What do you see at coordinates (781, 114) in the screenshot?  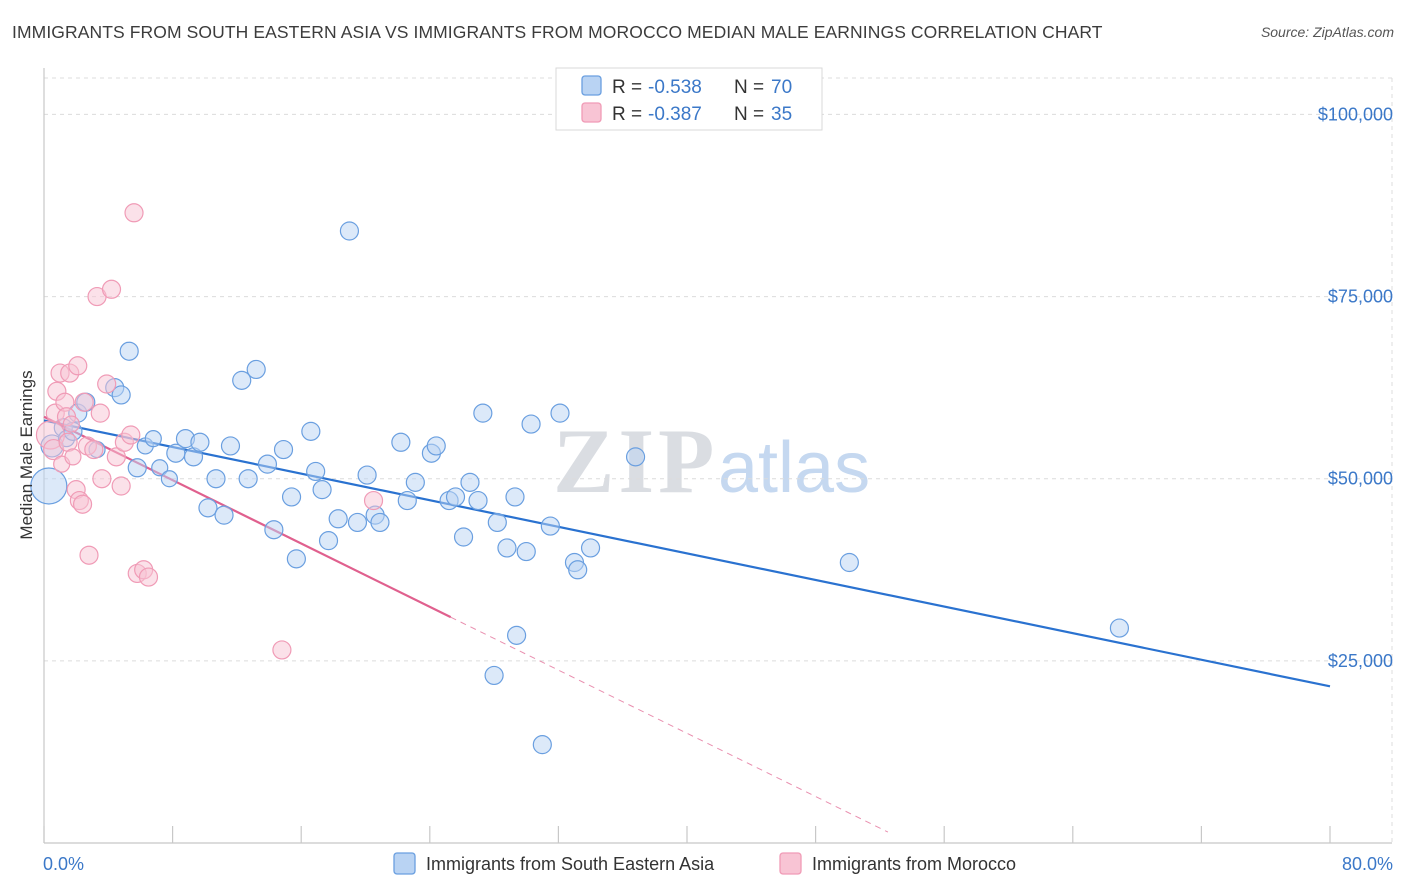 I see `legend-n-value-morocco: 35` at bounding box center [781, 114].